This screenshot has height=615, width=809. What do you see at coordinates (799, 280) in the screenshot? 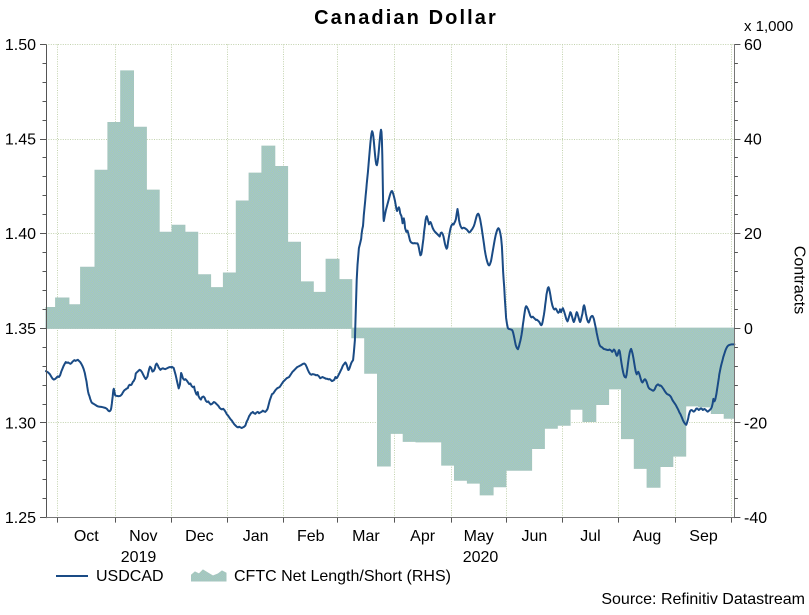
I see `svg-text: Contracts` at bounding box center [799, 280].